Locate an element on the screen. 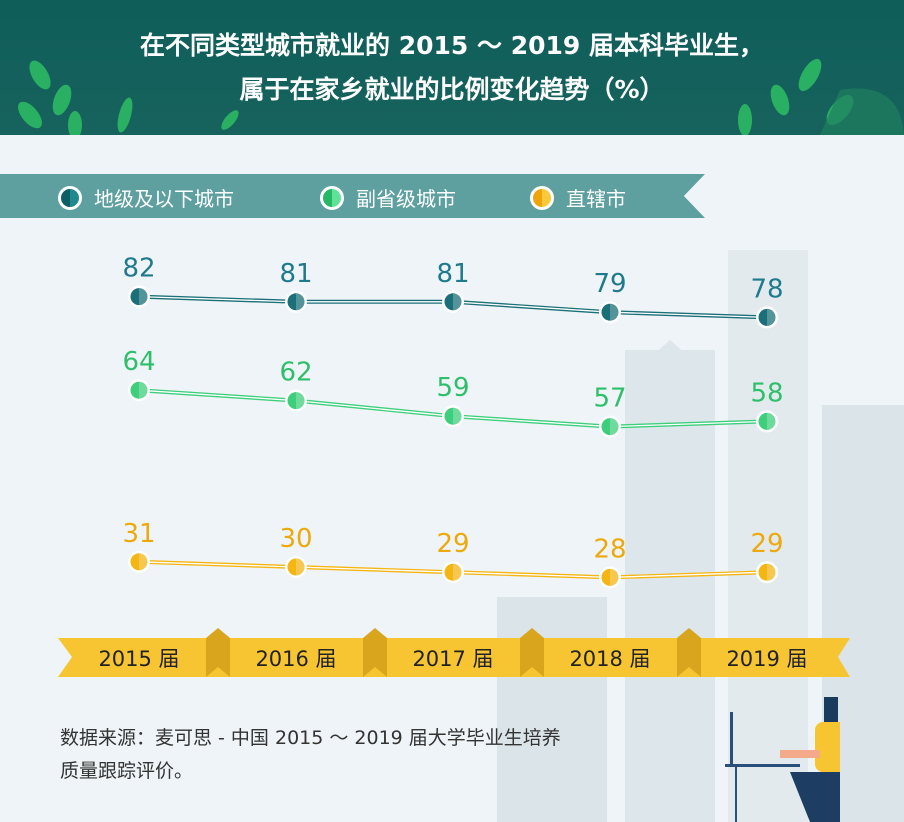 Image resolution: width=904 pixels, height=822 pixels. data-label: 79 is located at coordinates (609, 284).